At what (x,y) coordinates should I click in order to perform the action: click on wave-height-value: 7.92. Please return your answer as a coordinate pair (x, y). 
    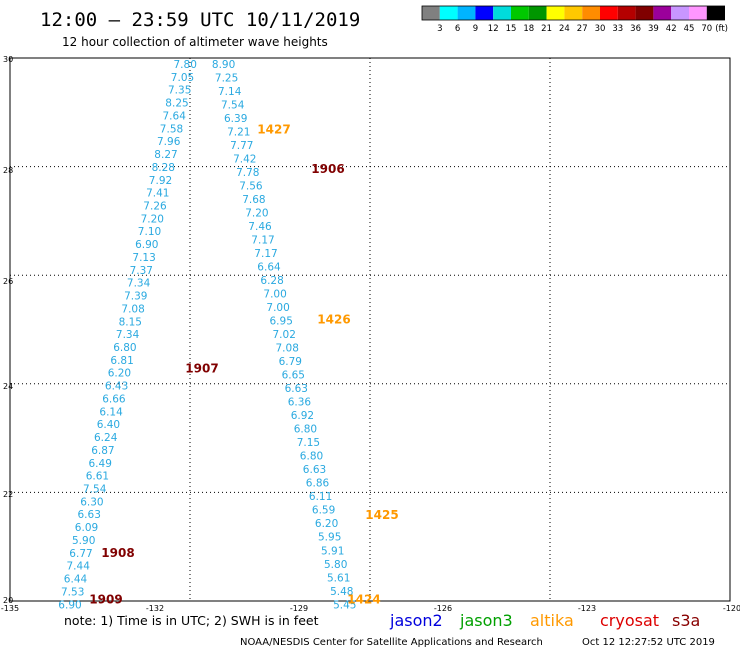
    Looking at the image, I should click on (160, 181).